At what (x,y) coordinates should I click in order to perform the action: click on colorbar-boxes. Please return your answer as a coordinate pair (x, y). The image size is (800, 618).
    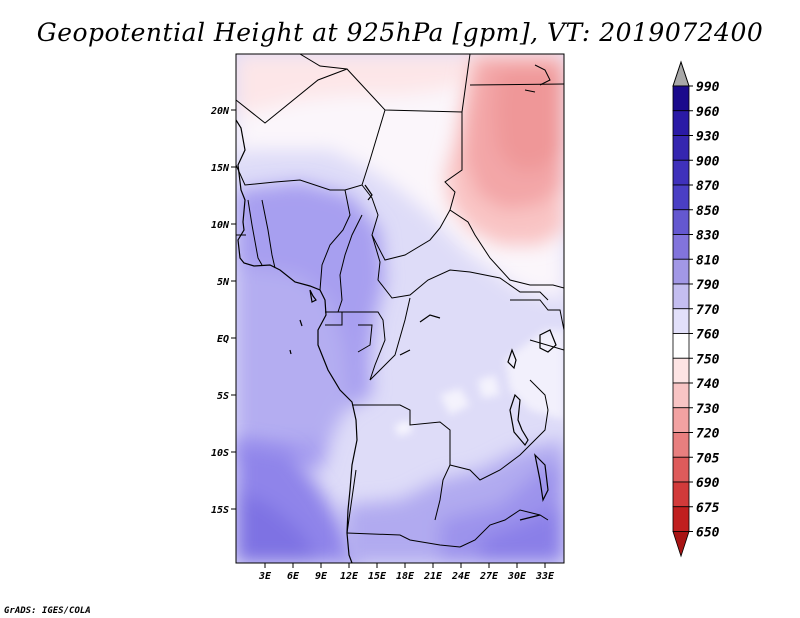
    Looking at the image, I should click on (681, 321).